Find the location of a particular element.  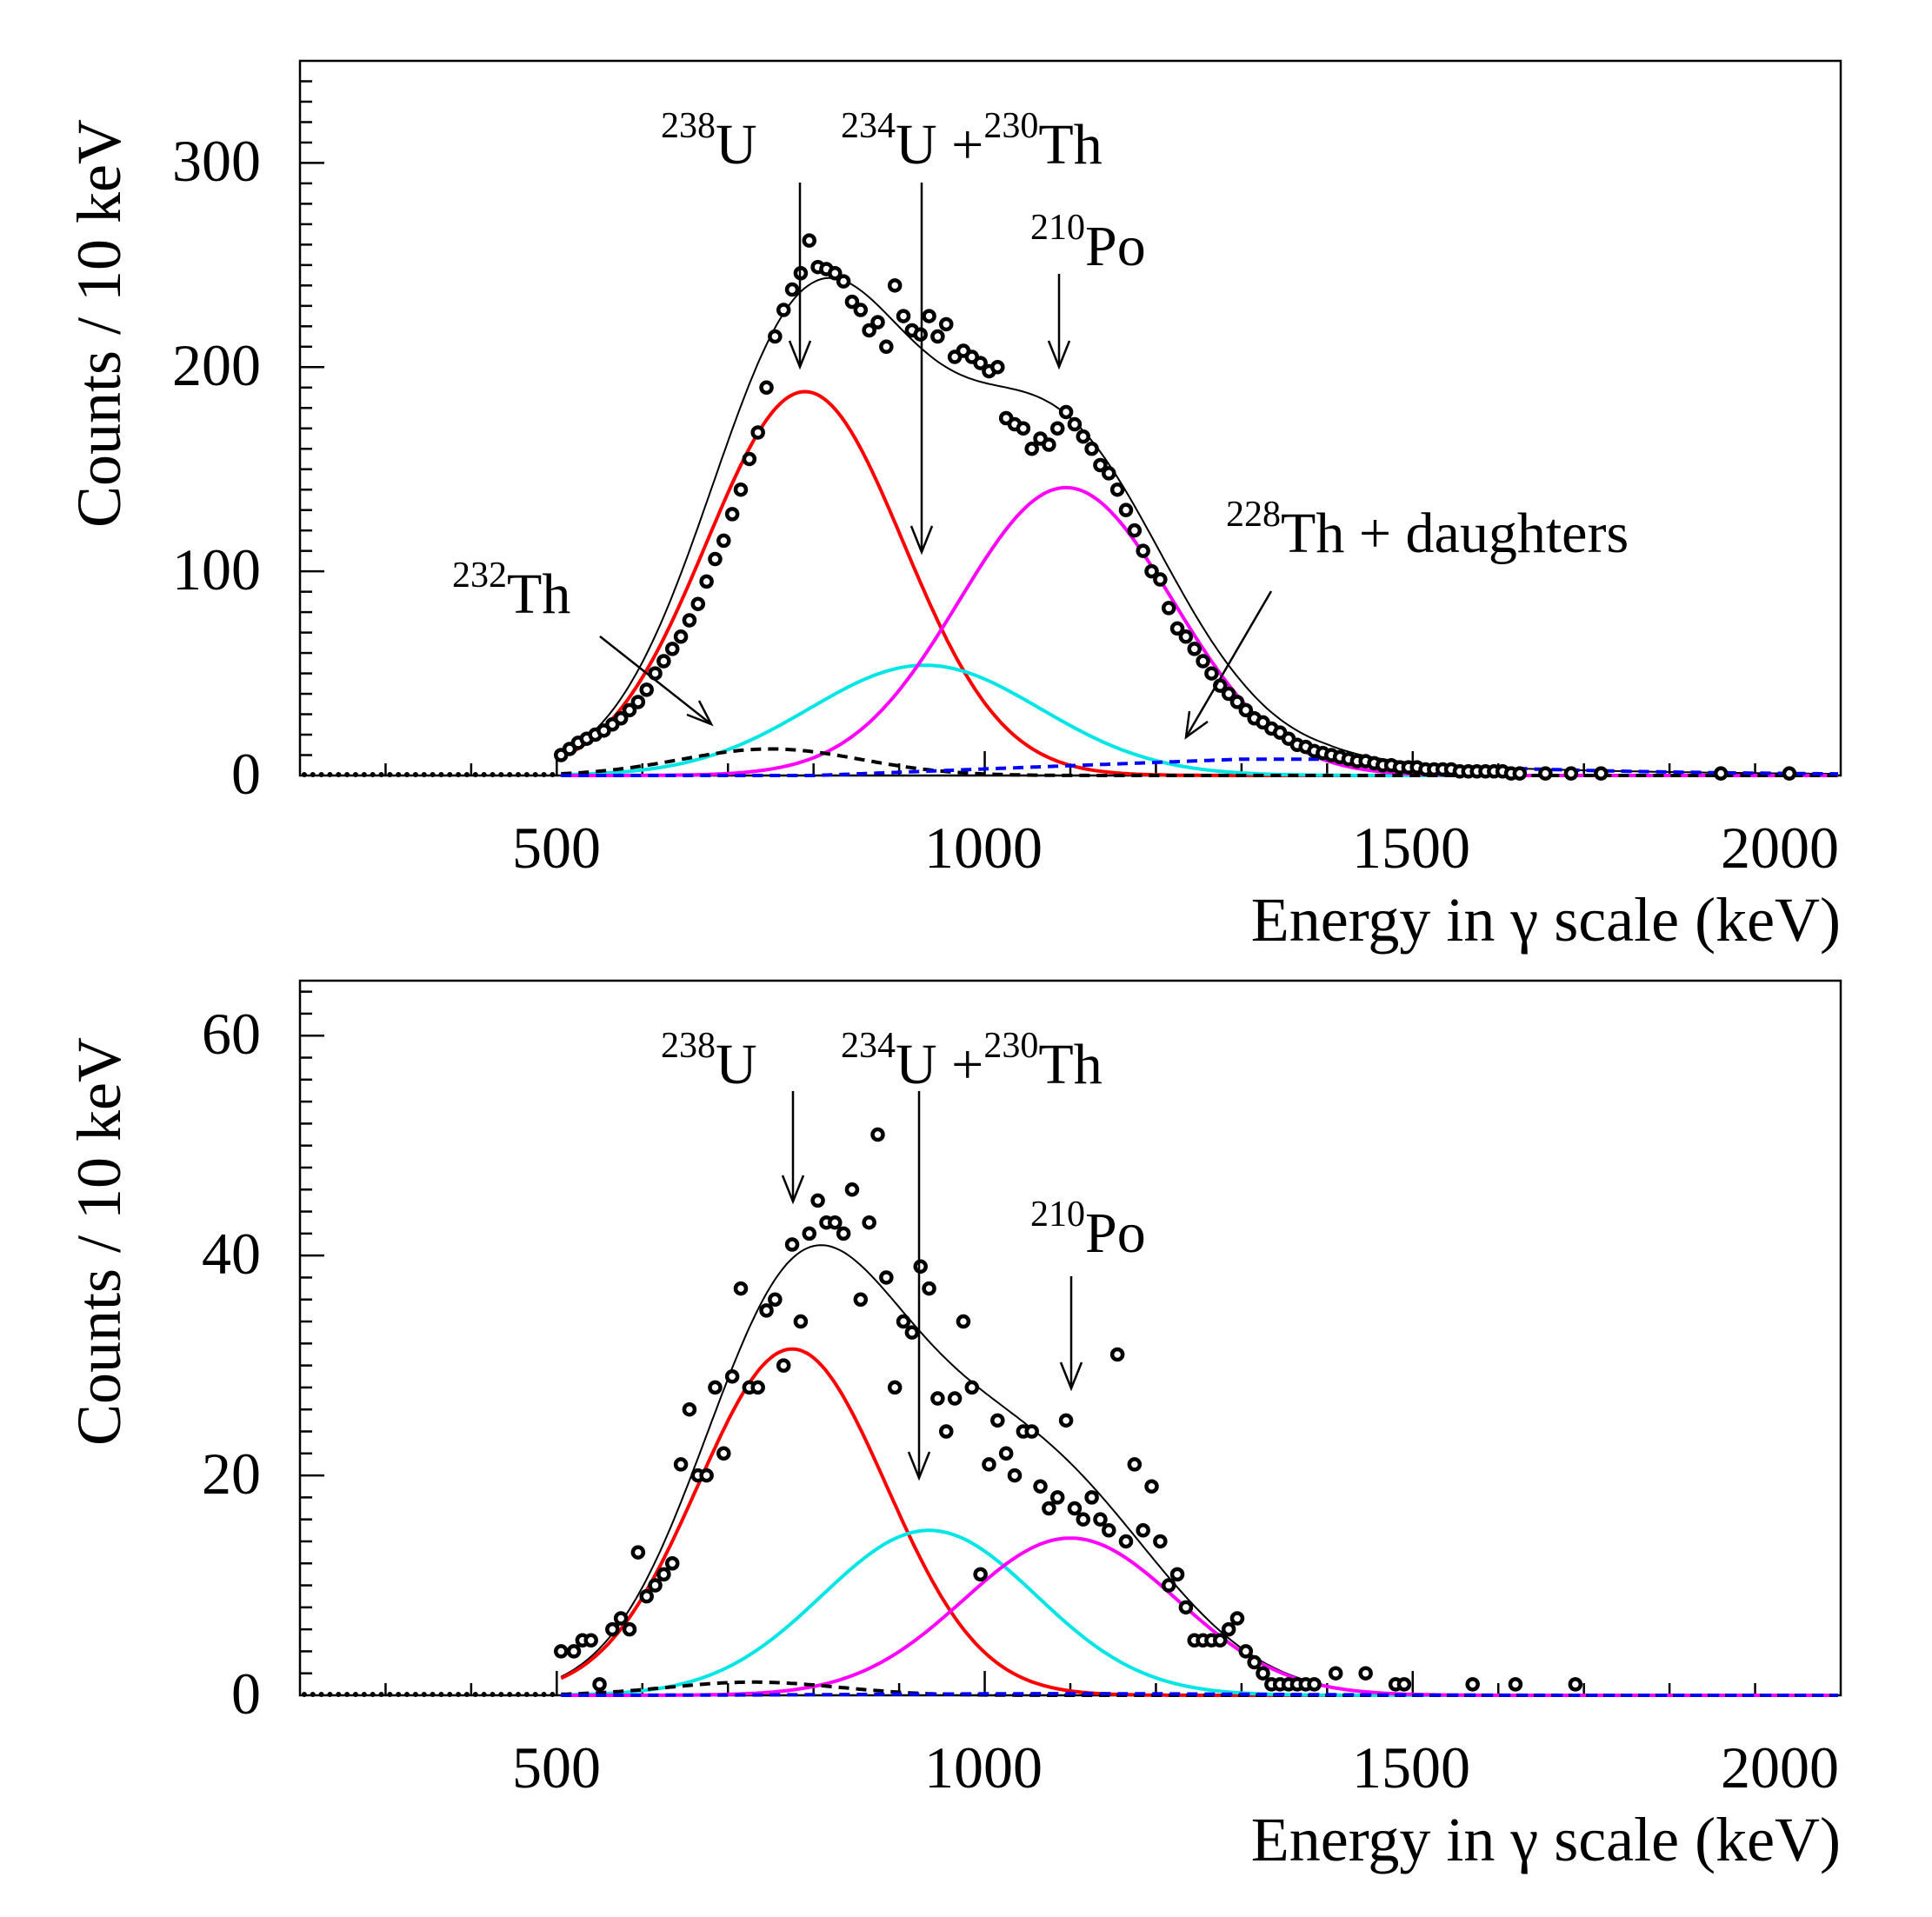

curve-232th is located at coordinates (1199, 762).